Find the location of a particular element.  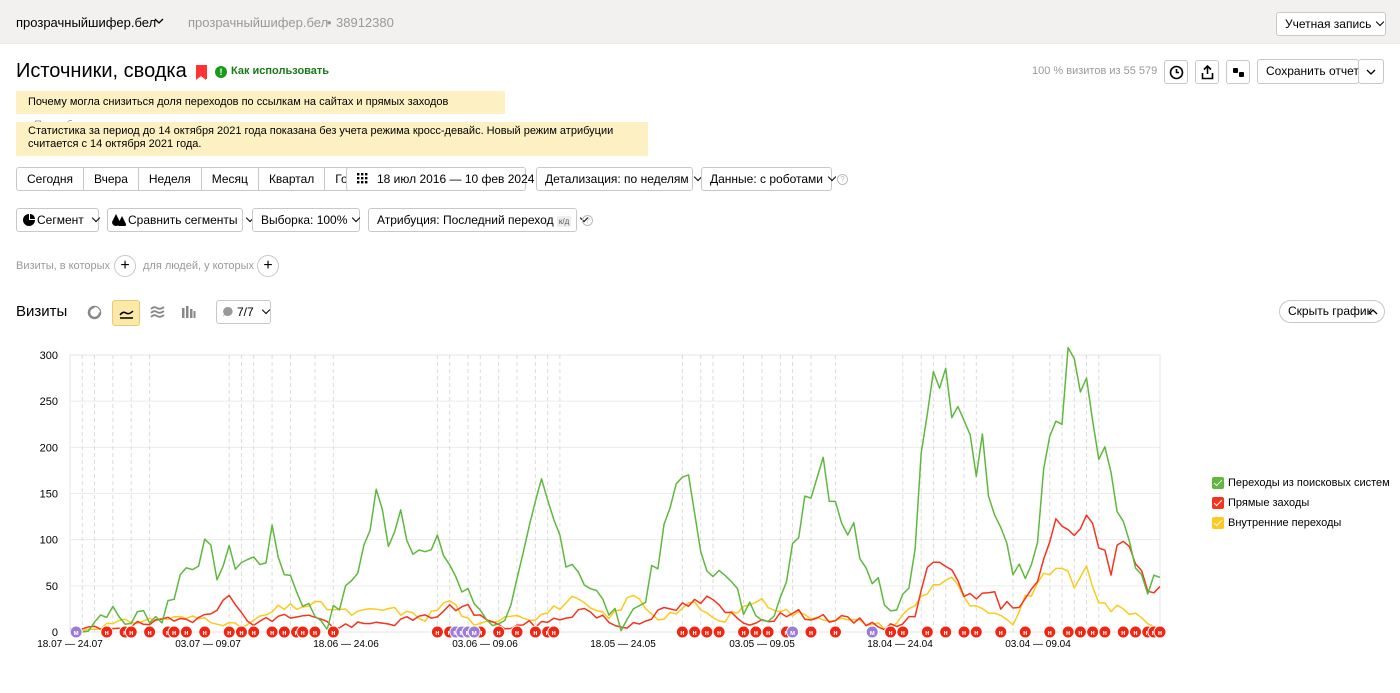

history-button is located at coordinates (1176, 72).